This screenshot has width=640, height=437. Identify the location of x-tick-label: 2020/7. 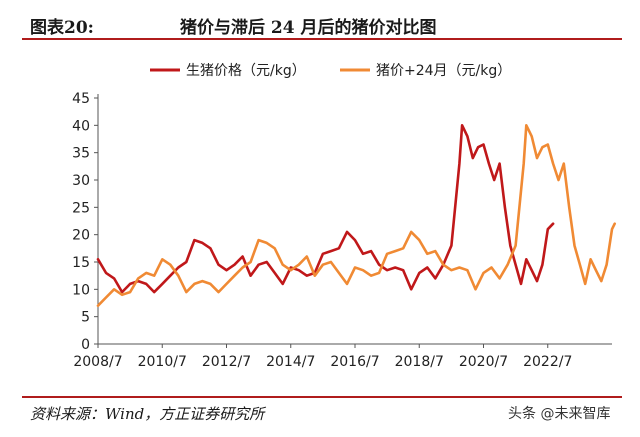
(483, 362).